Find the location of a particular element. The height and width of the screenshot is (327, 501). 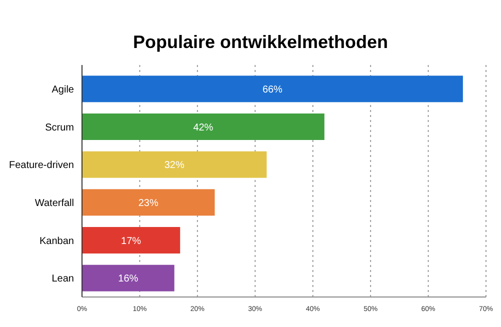

data-label: 66% is located at coordinates (272, 90).